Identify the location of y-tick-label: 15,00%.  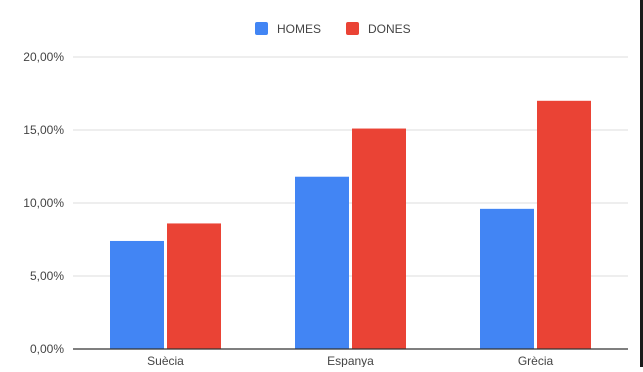
(43, 130).